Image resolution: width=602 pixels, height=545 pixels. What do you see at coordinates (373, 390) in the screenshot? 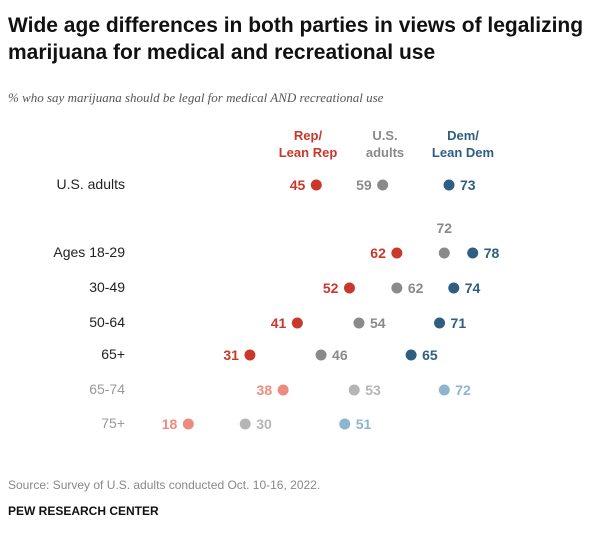
I see `us-value-label: 53` at bounding box center [373, 390].